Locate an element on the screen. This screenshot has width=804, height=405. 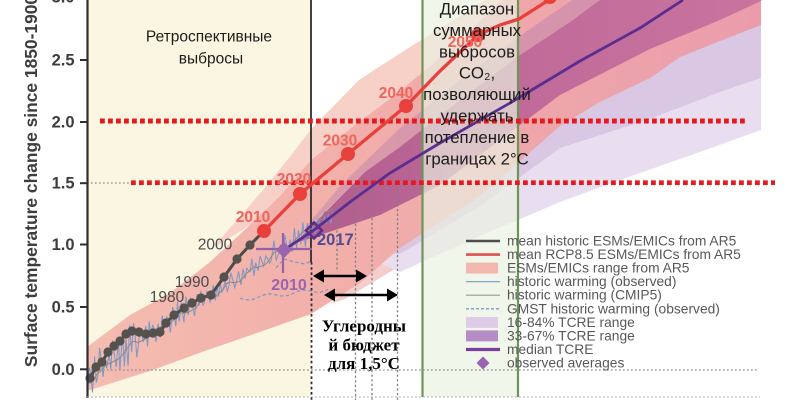
svg-text: historic warming (CMIP5) is located at coordinates (584, 295).